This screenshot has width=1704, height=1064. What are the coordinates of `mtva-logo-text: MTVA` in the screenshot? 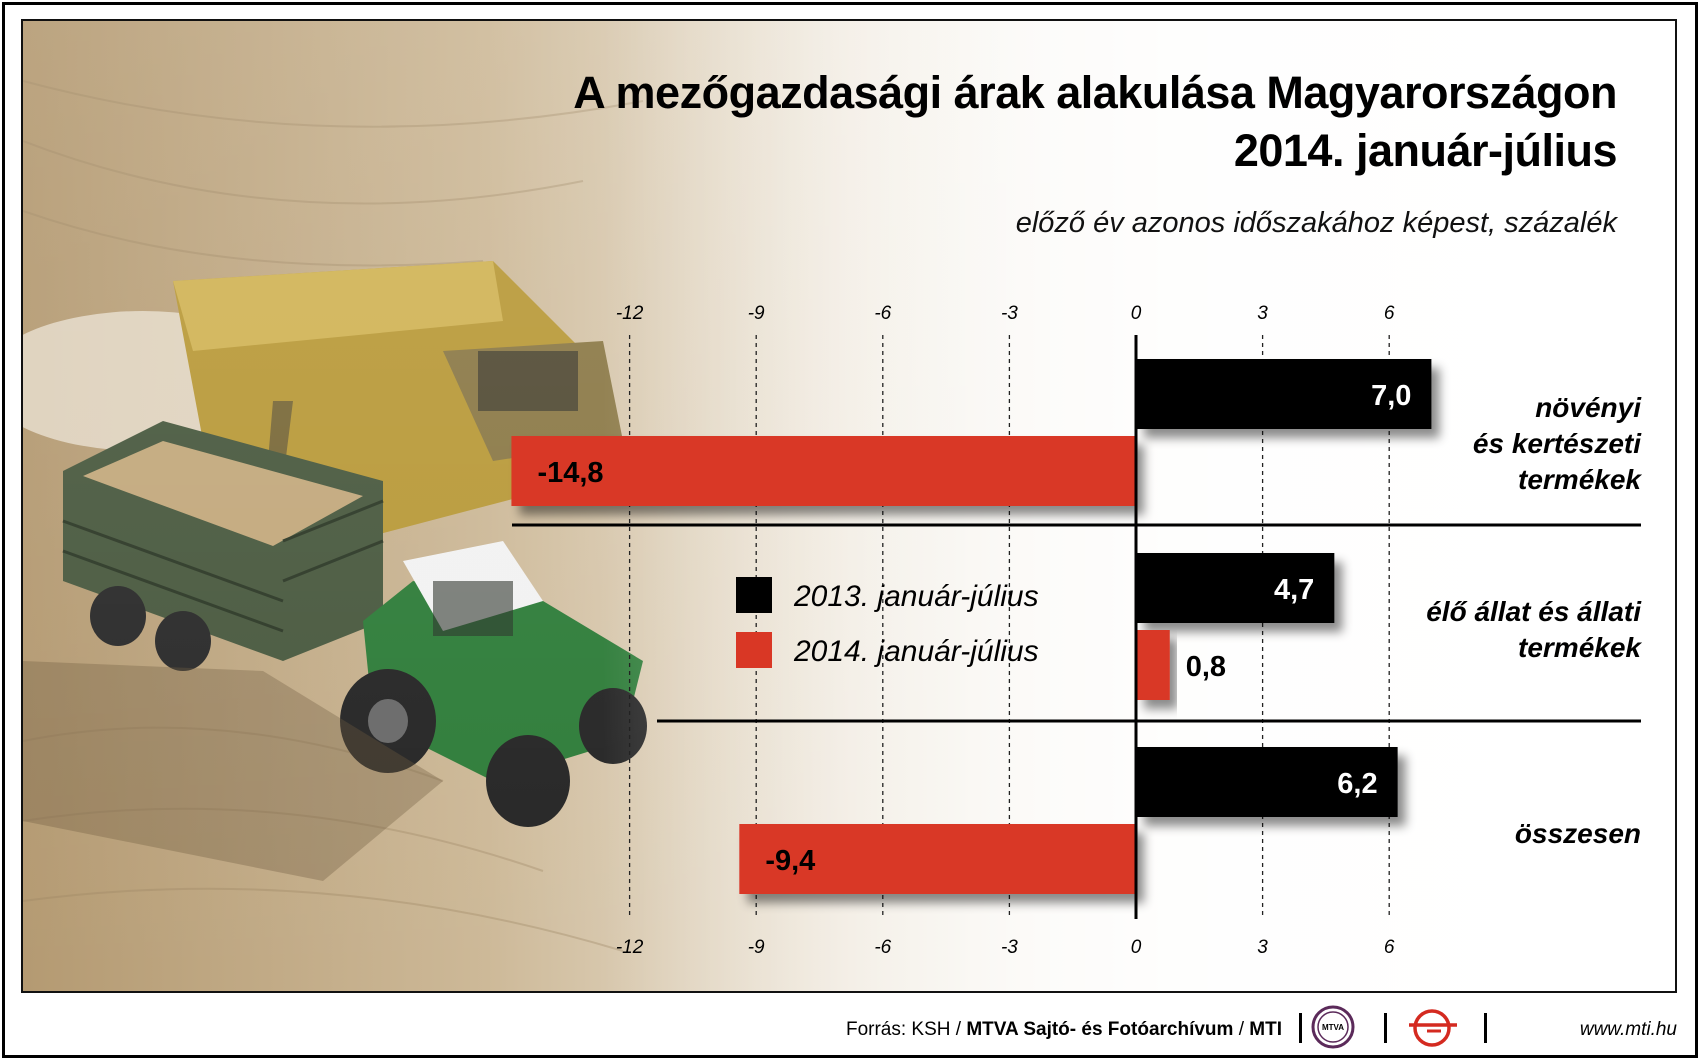 It's located at (1333, 1027).